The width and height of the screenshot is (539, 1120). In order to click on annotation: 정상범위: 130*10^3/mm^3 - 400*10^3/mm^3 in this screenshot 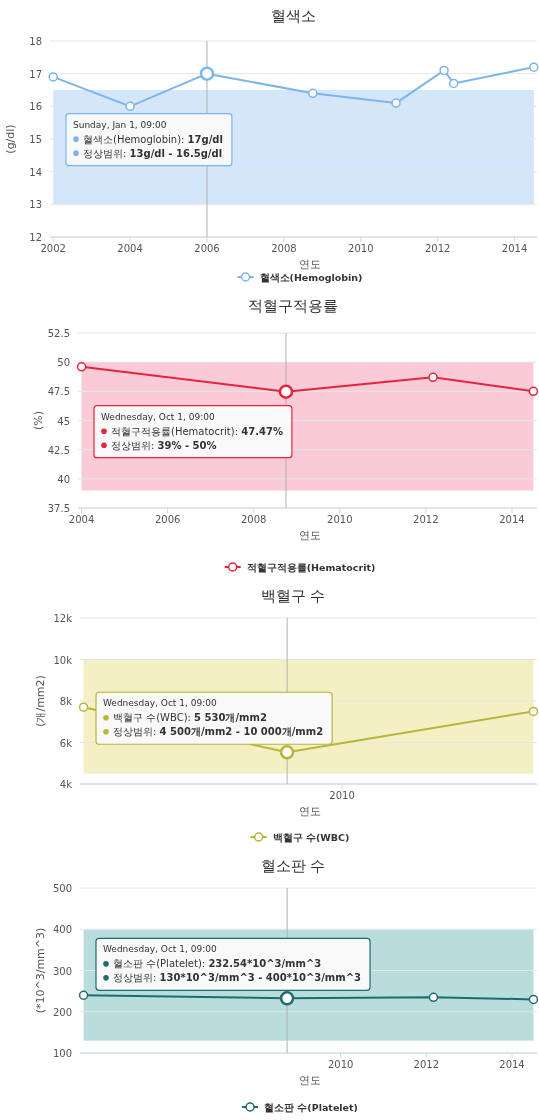, I will do `click(237, 978)`.